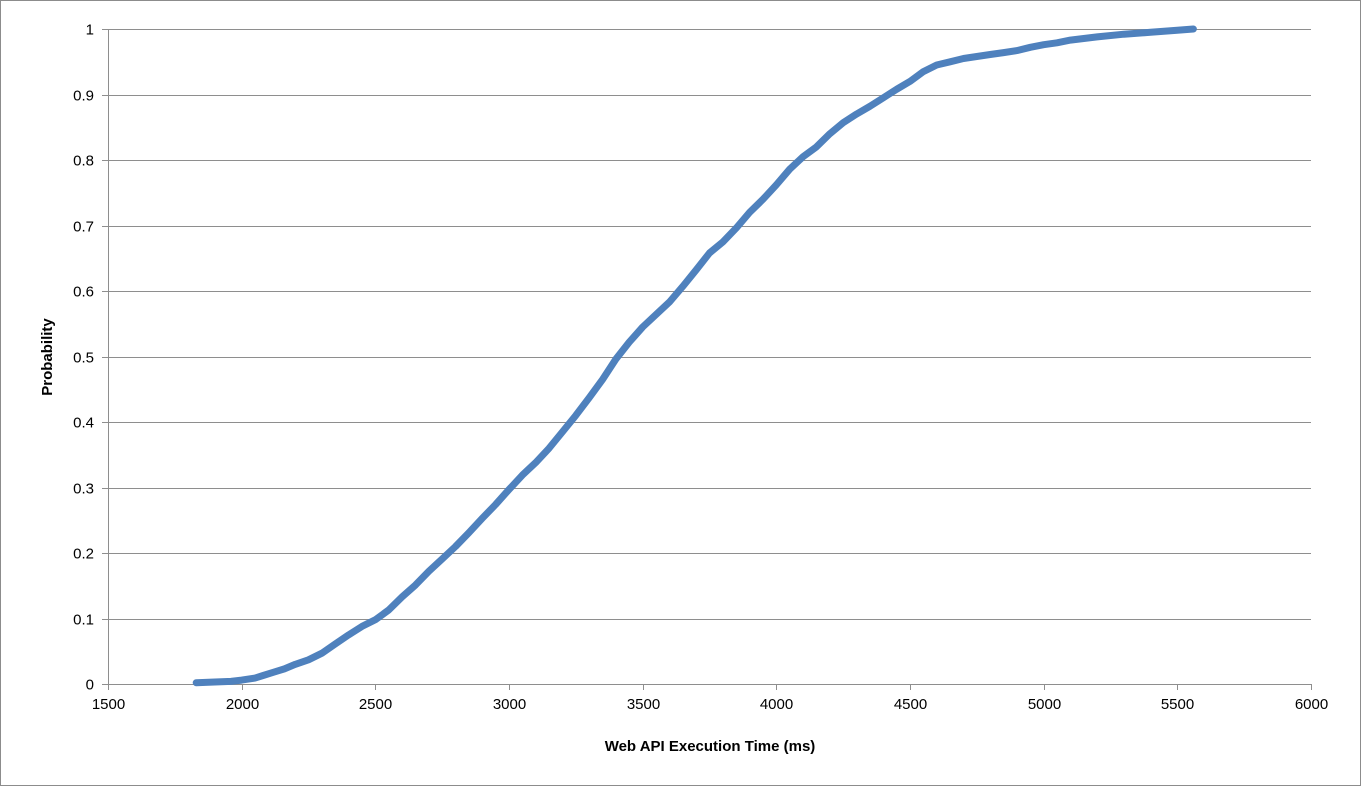  What do you see at coordinates (47, 357) in the screenshot?
I see `y-axis-title: Probability` at bounding box center [47, 357].